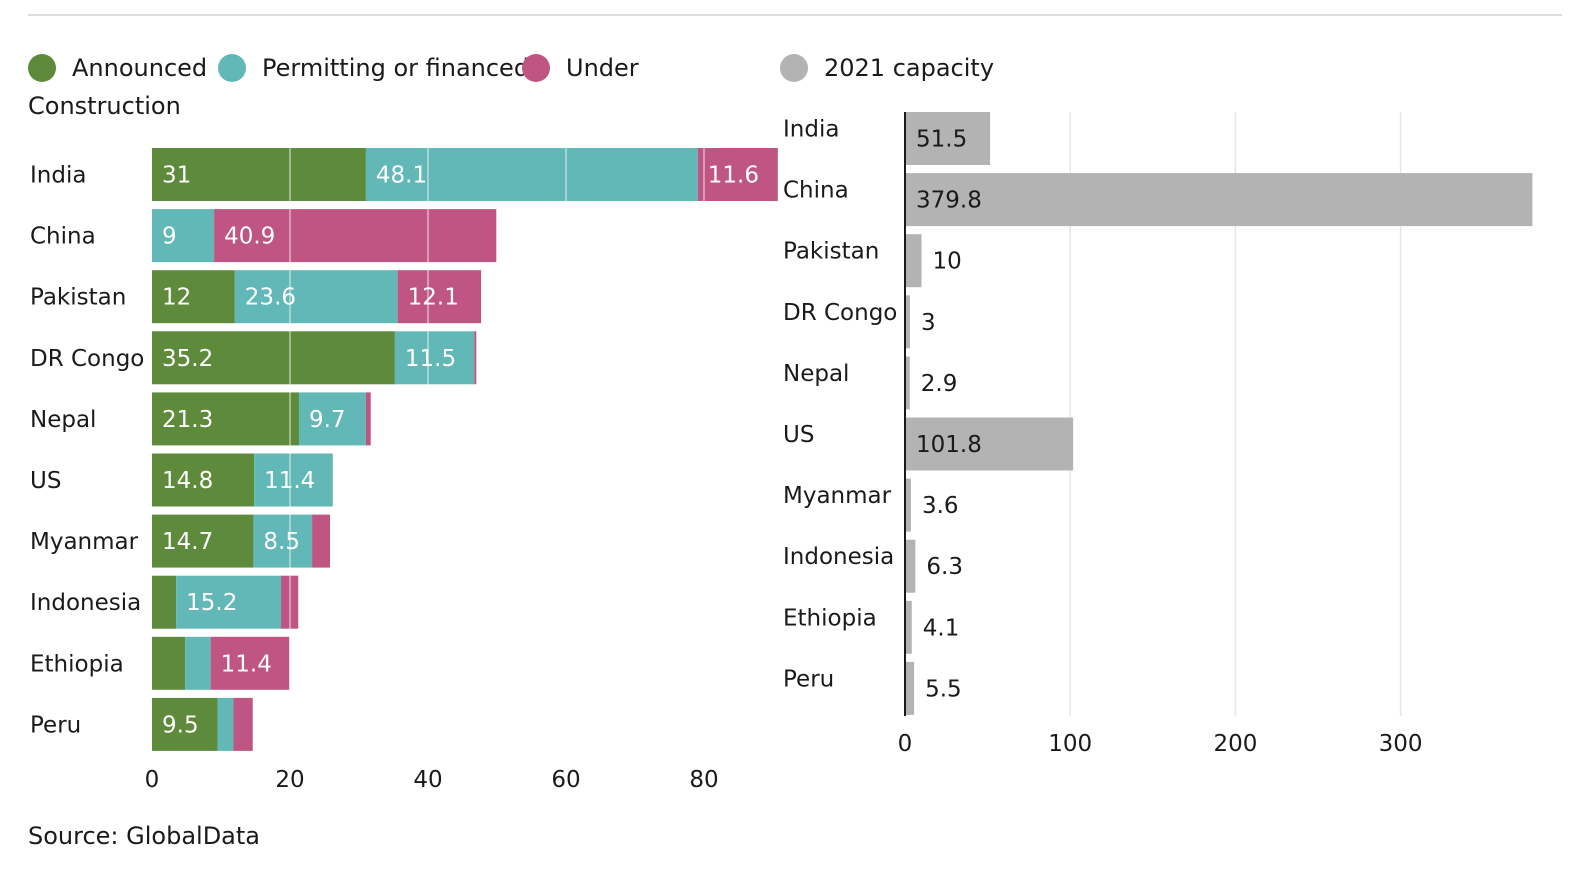 This screenshot has height=878, width=1590. What do you see at coordinates (152, 780) in the screenshot?
I see `x-tick-left-0: 0` at bounding box center [152, 780].